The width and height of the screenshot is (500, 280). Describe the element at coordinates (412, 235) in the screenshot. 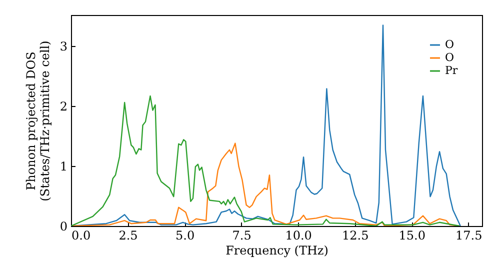

I see `x-tick-label: 15.0` at that location.